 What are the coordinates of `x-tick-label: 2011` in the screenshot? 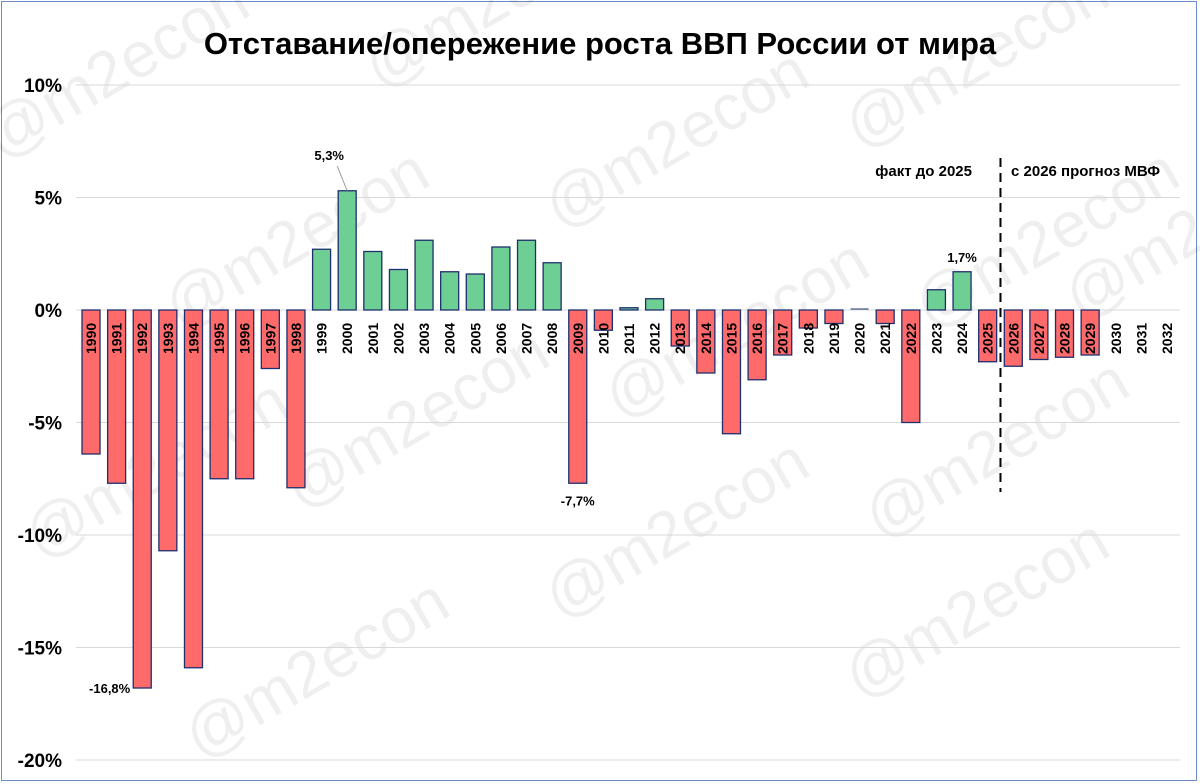 It's located at (629, 338).